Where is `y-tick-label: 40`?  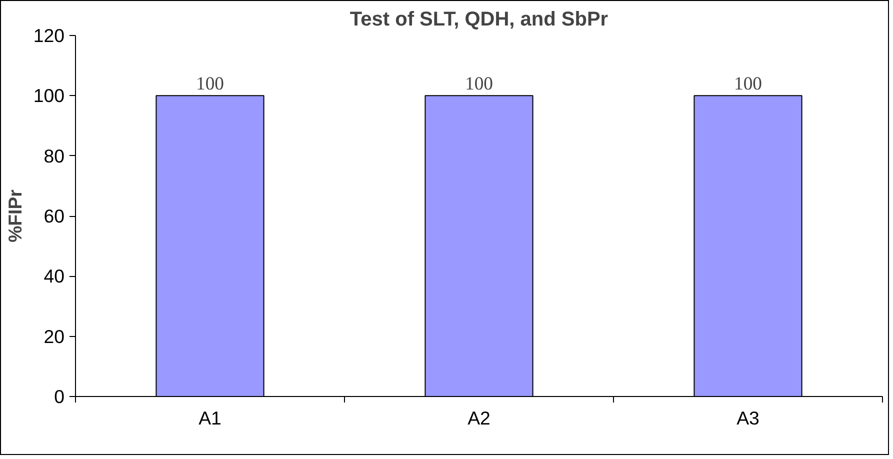
y-tick-label: 40 is located at coordinates (54, 276).